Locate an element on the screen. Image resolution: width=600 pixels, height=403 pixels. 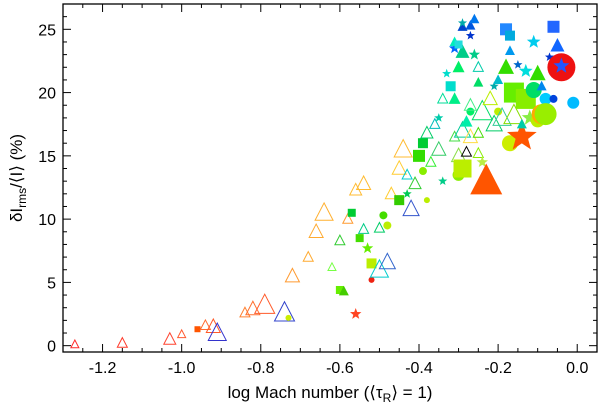
y-tick-label: 10 is located at coordinates (47, 220).